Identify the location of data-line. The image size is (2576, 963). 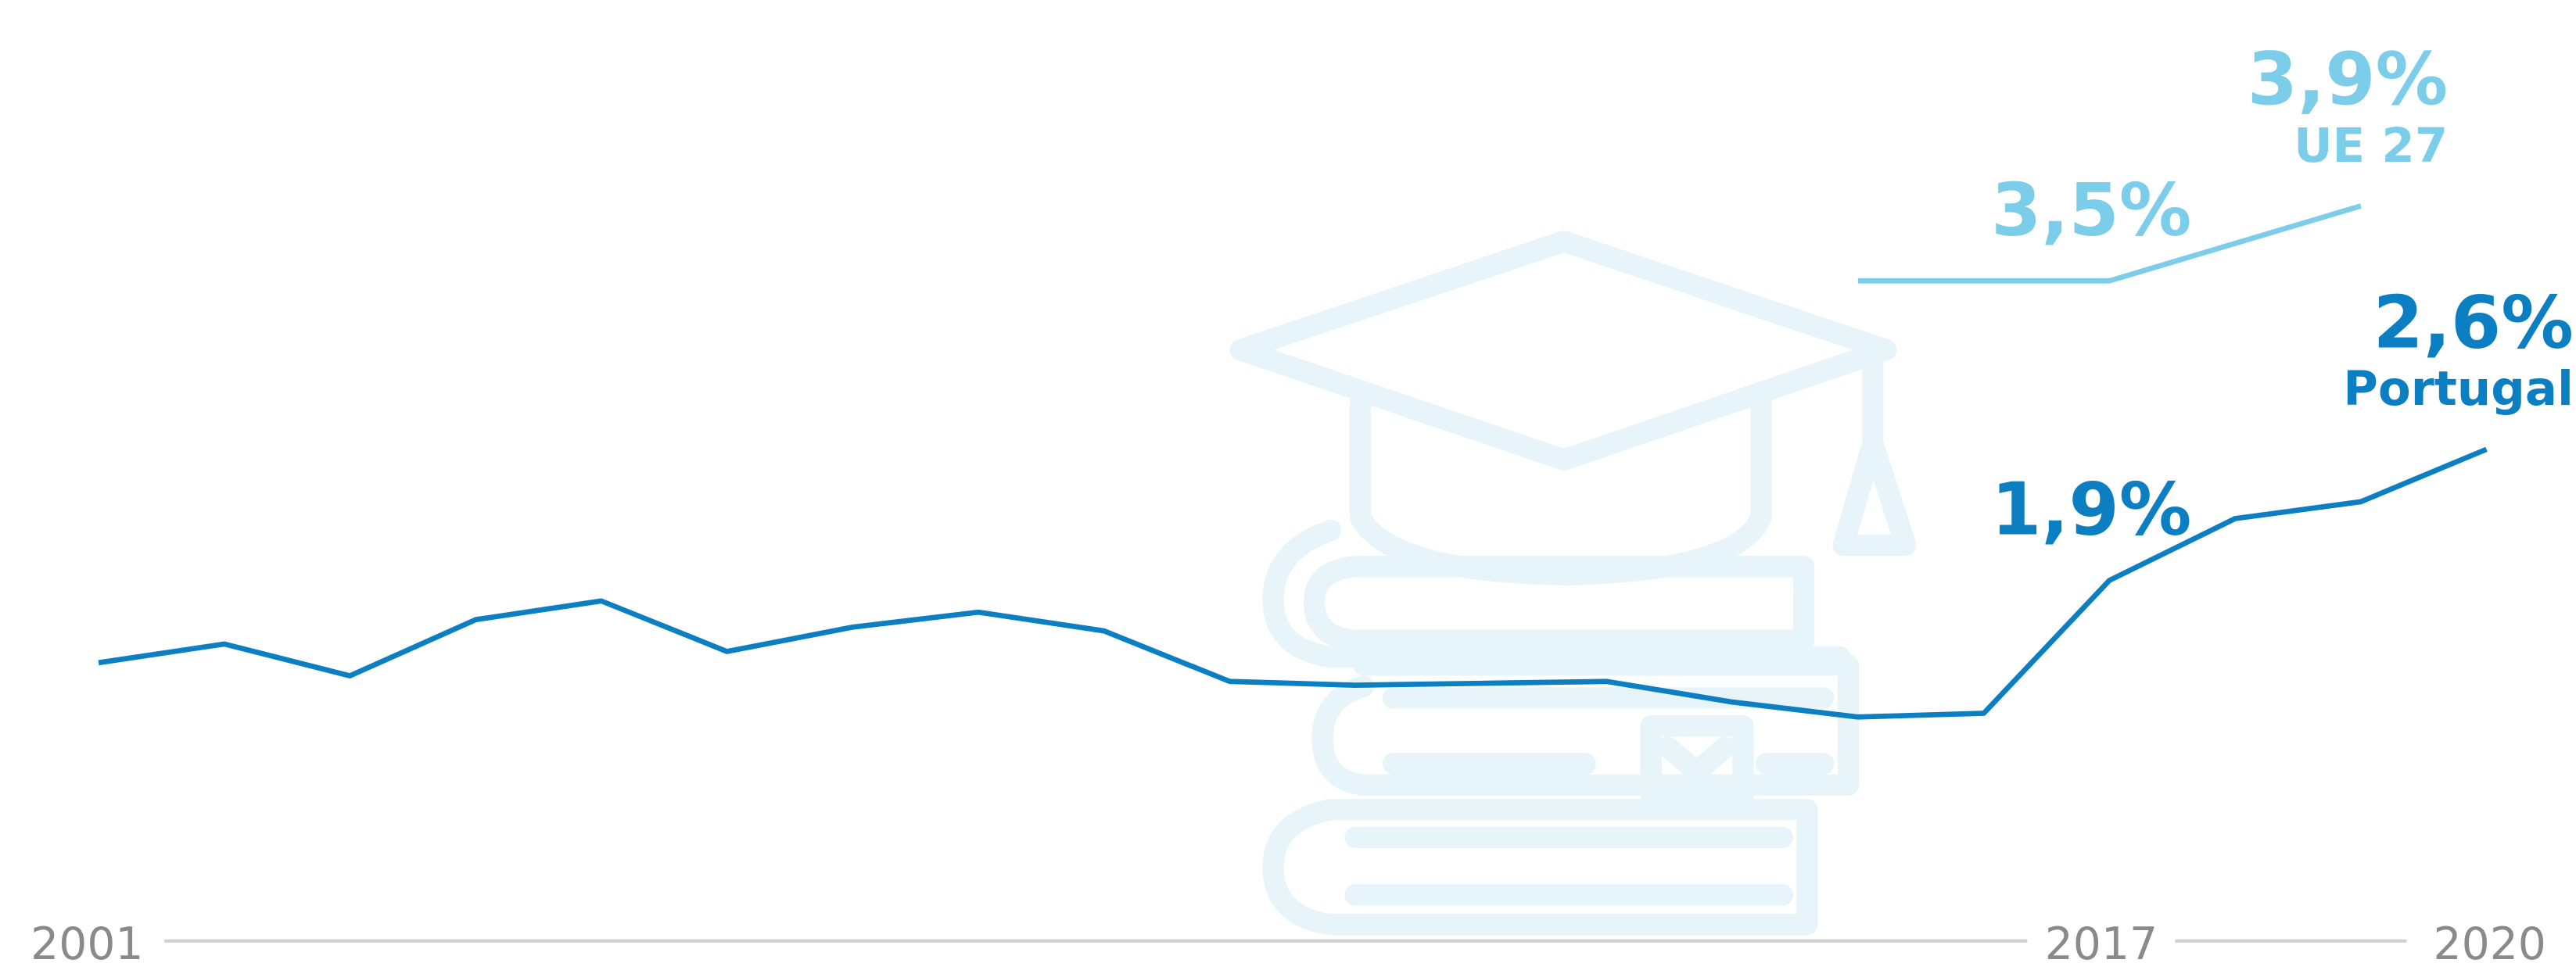
(2109, 243).